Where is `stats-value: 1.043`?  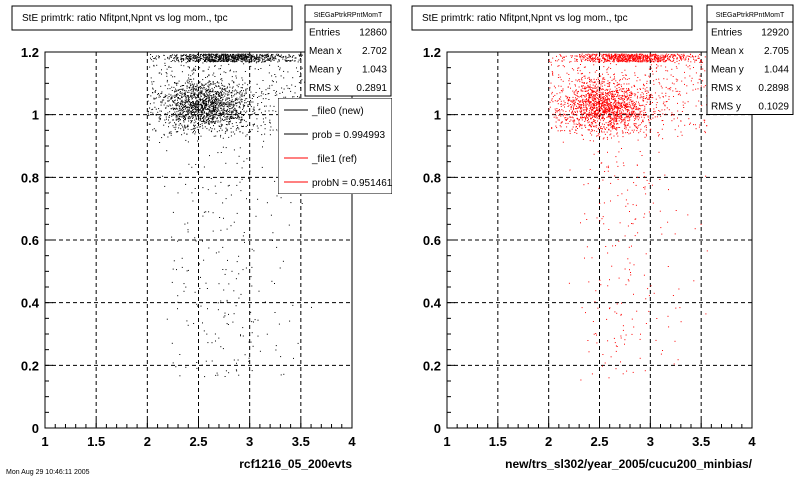 stats-value: 1.043 is located at coordinates (374, 70).